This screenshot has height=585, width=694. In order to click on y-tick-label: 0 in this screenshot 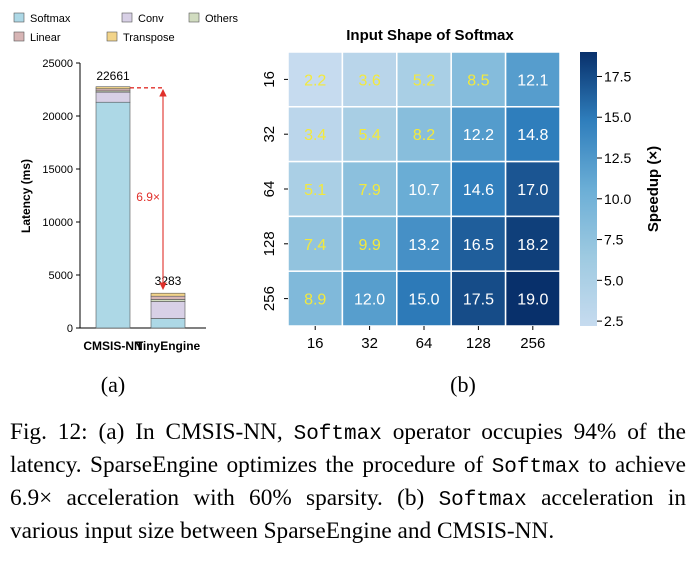, I will do `click(70, 329)`.